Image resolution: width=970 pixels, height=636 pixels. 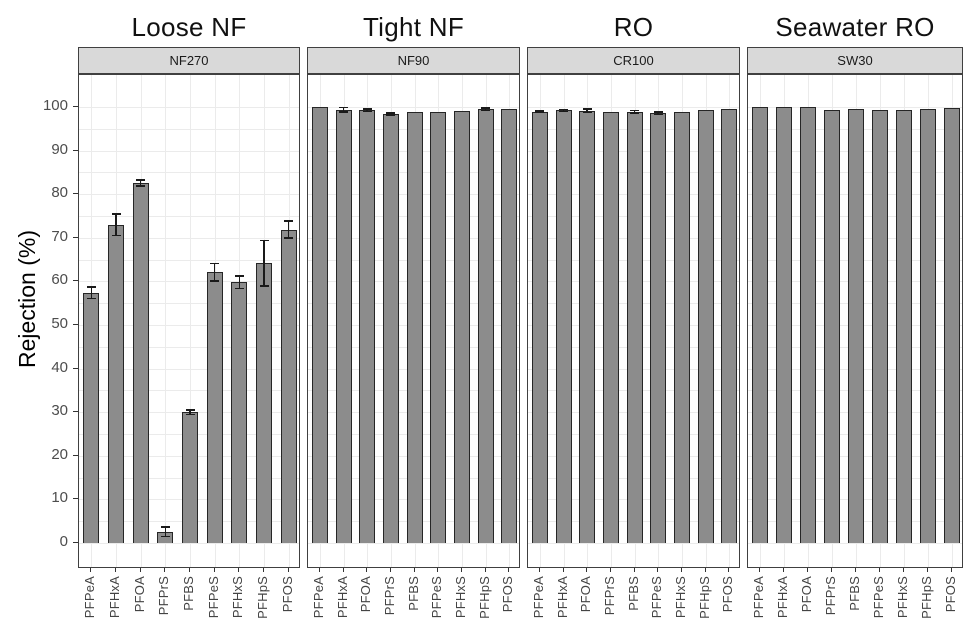 What do you see at coordinates (415, 327) in the screenshot?
I see `bar-PFBS` at bounding box center [415, 327].